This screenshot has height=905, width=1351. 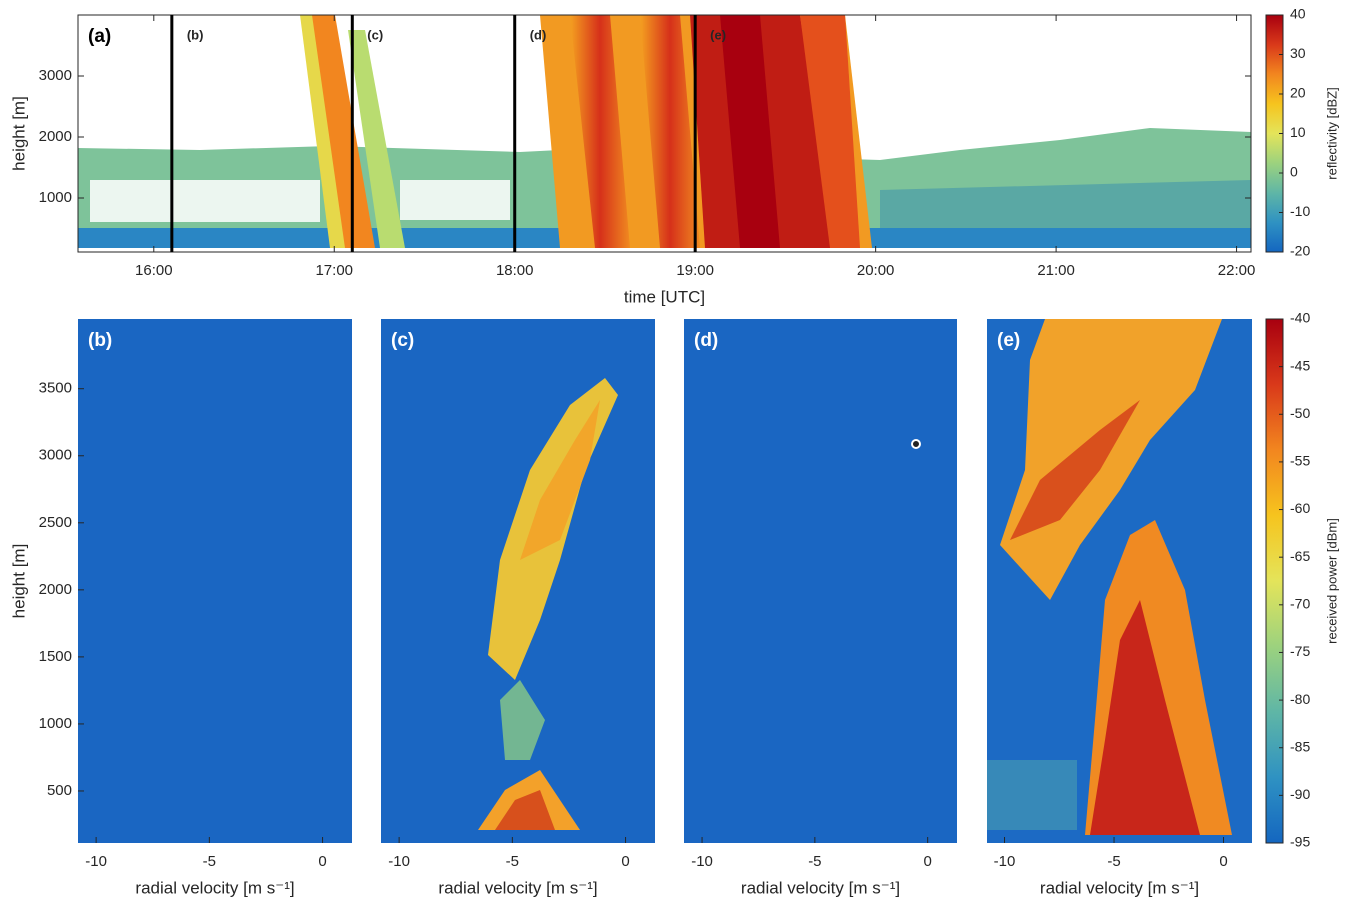 I want to click on colorbar-tick-label: -95, so click(x=1300, y=842).